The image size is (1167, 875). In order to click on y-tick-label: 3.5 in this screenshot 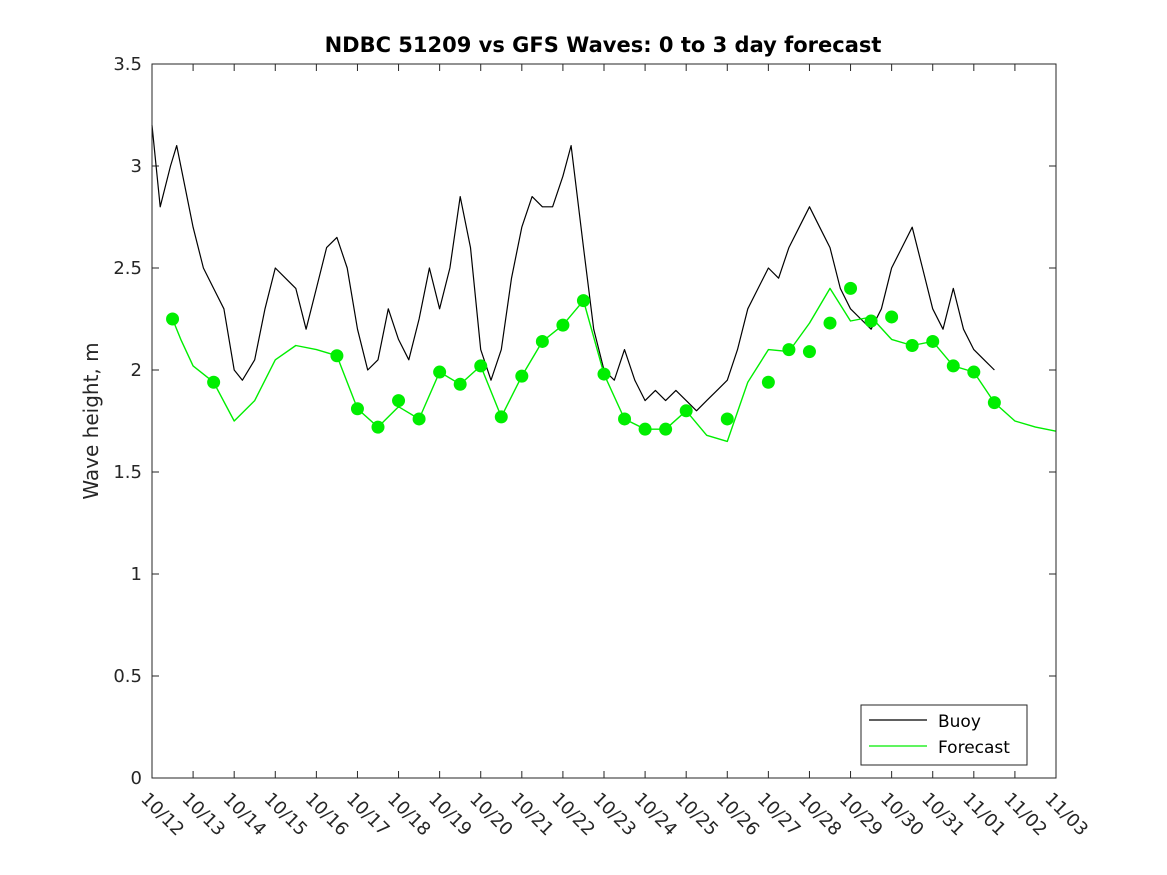, I will do `click(127, 64)`.